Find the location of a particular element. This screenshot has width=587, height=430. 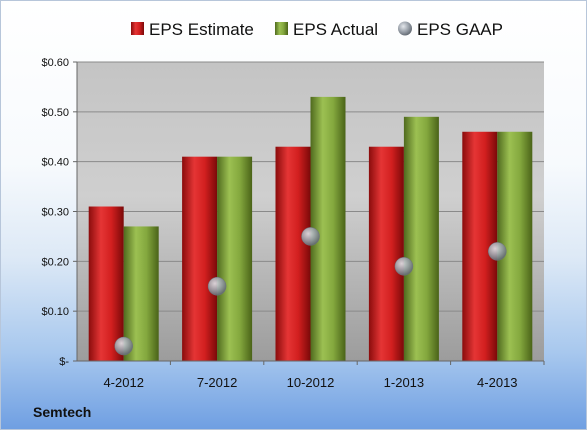

y-tick-label: $- is located at coordinates (64, 362).